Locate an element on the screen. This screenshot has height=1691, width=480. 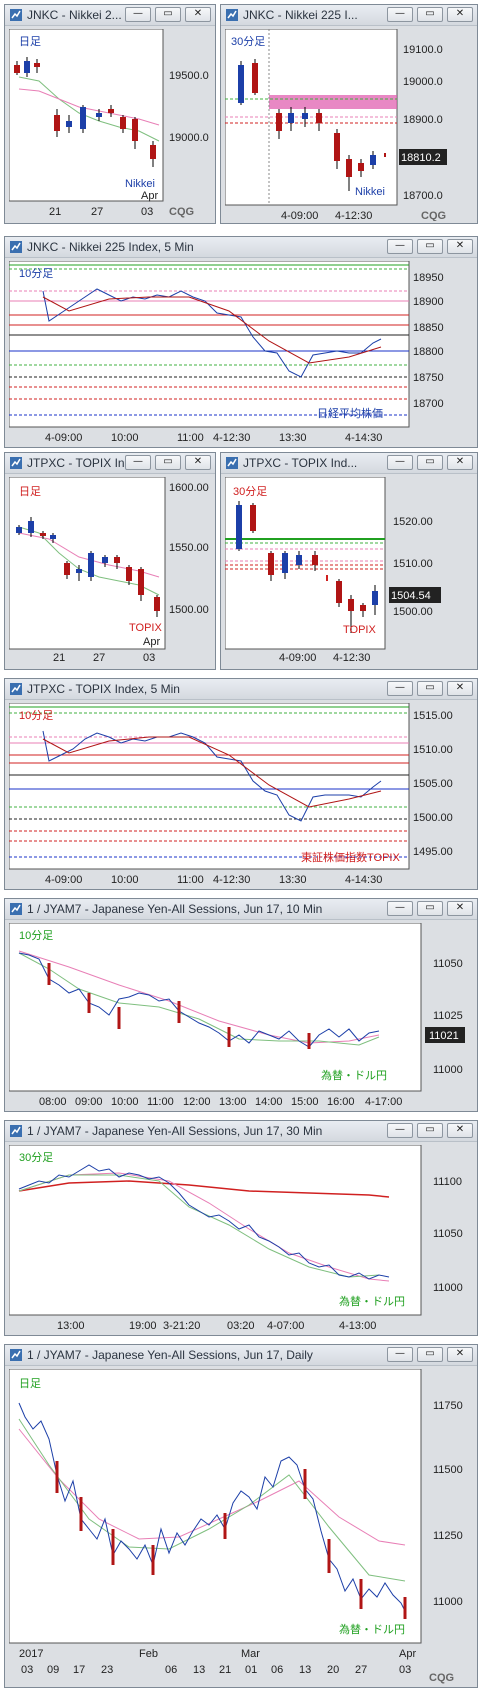
price-tick: 11250 is located at coordinates (448, 1536).